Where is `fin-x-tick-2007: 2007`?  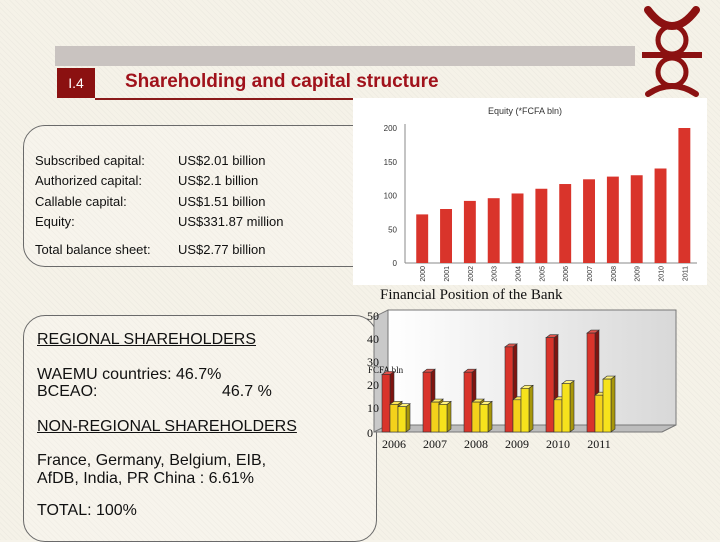
fin-x-tick-2007: 2007 is located at coordinates (435, 444).